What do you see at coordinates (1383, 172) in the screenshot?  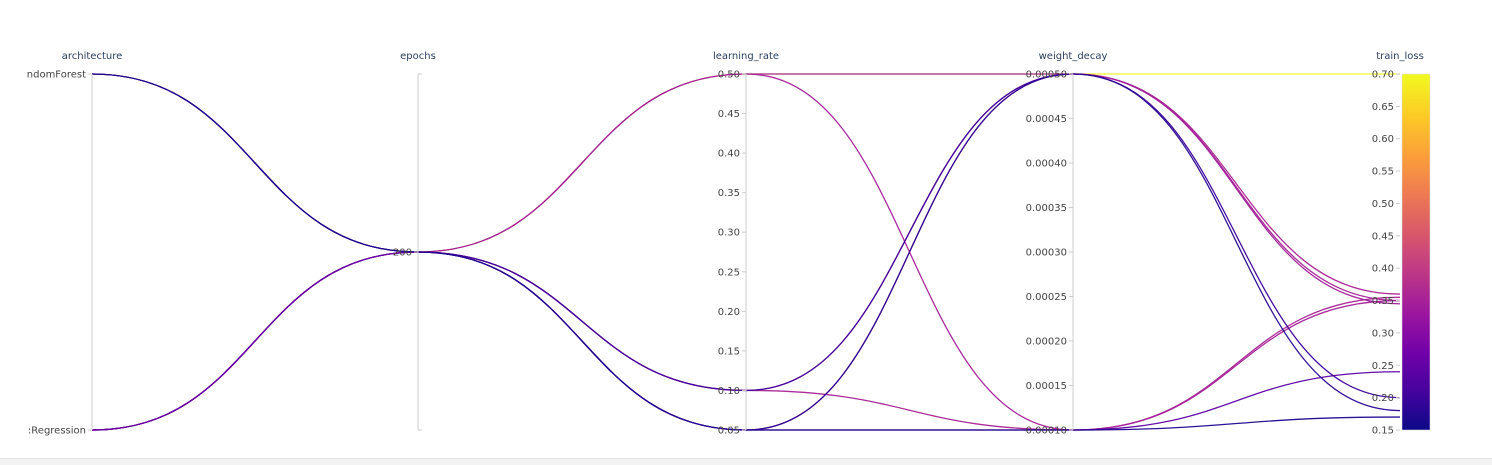 I see `tick-label: 0.55` at bounding box center [1383, 172].